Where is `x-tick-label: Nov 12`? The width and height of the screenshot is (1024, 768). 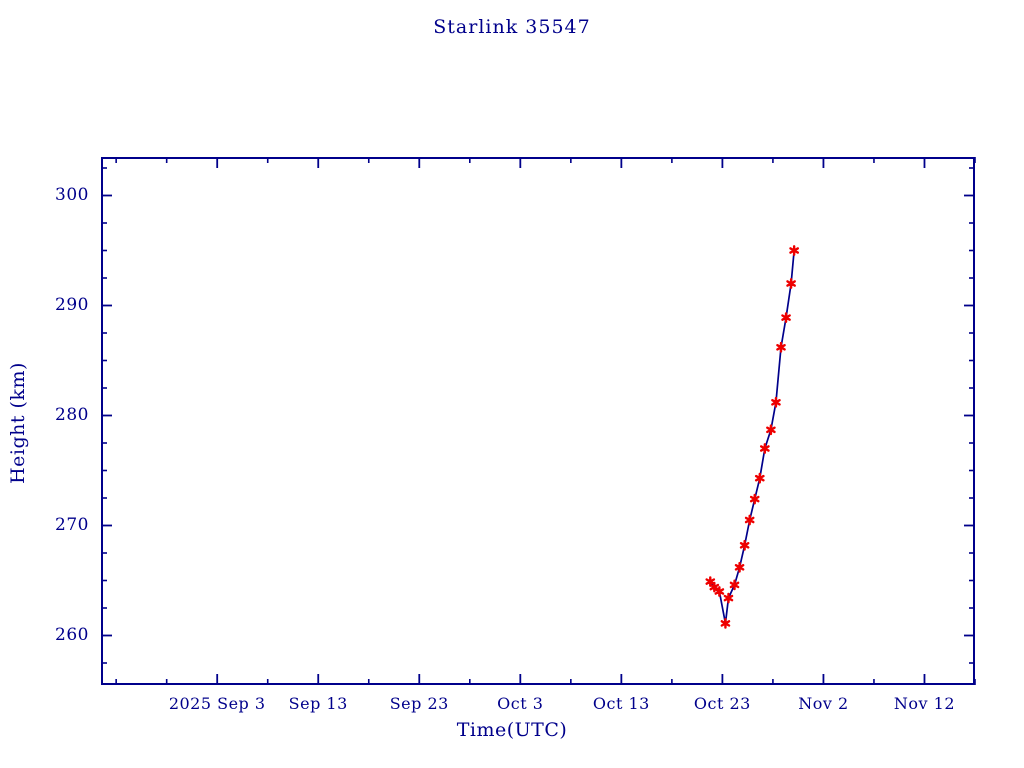
x-tick-label: Nov 12 is located at coordinates (924, 703).